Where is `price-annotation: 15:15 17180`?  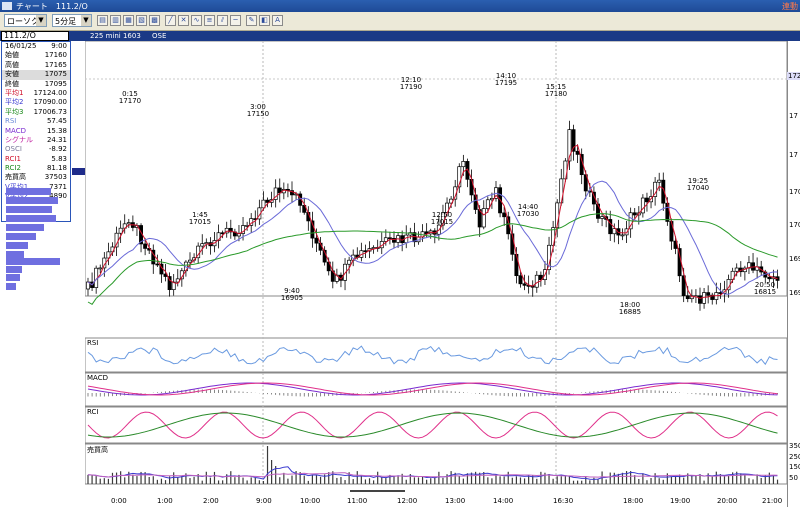
price-annotation: 15:15 17180 is located at coordinates (556, 90).